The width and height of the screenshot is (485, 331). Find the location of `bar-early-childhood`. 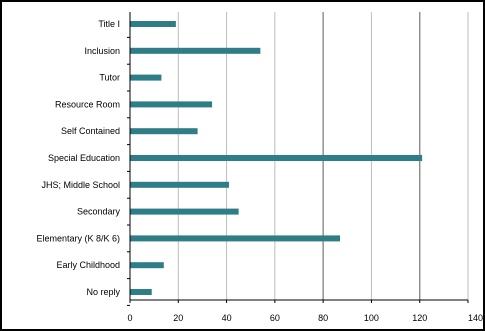

bar-early-childhood is located at coordinates (147, 265).